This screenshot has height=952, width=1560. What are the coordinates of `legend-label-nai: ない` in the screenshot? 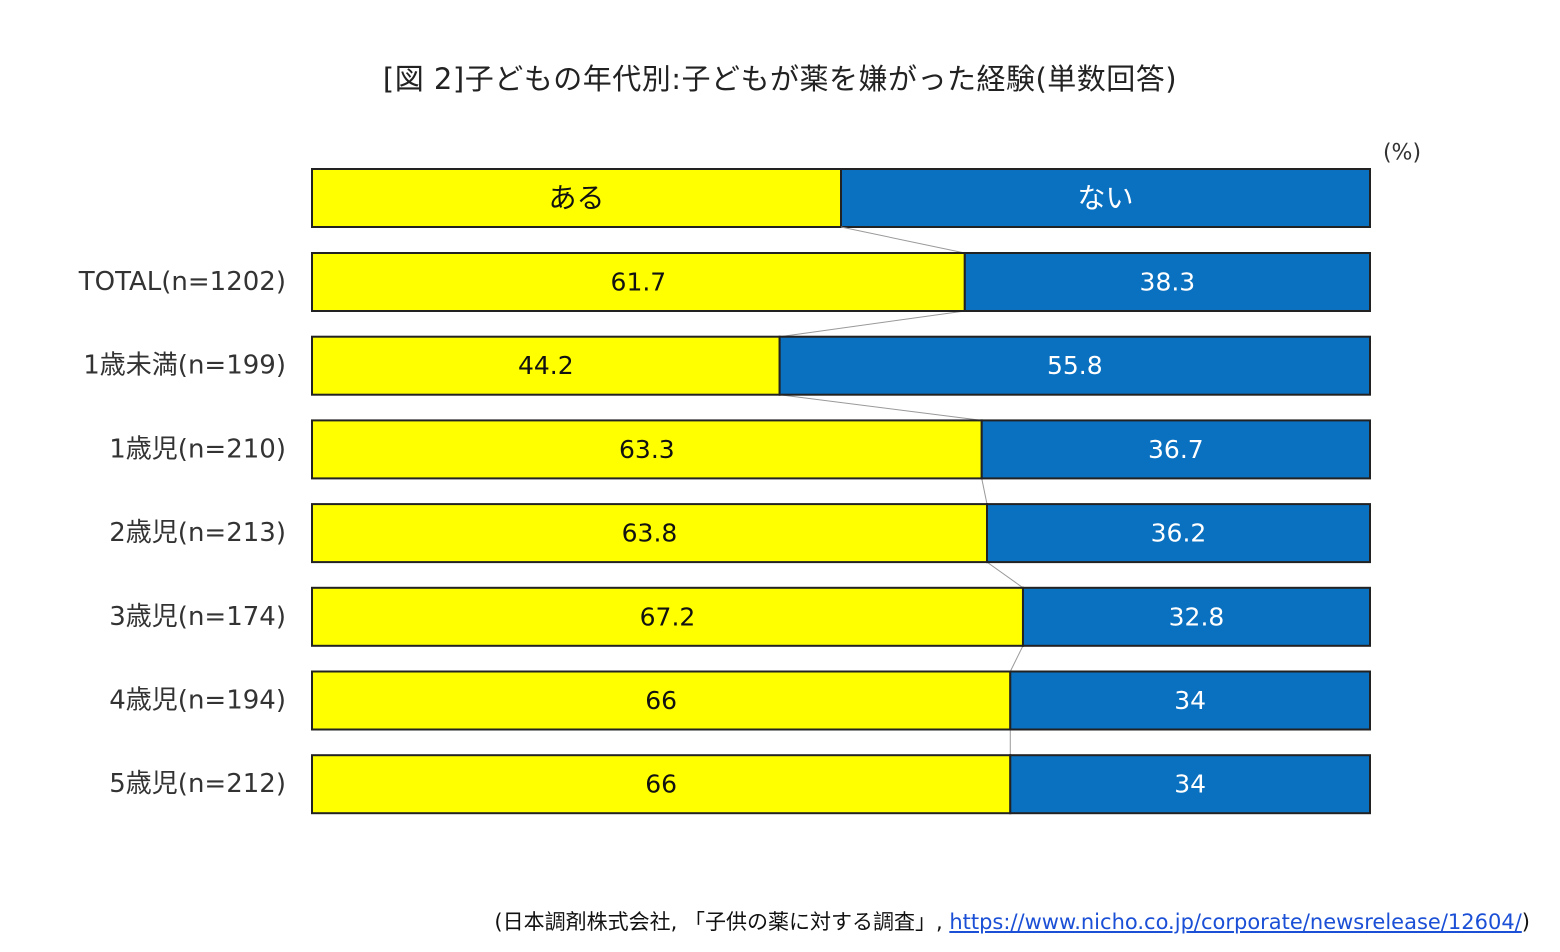 It's located at (1105, 198).